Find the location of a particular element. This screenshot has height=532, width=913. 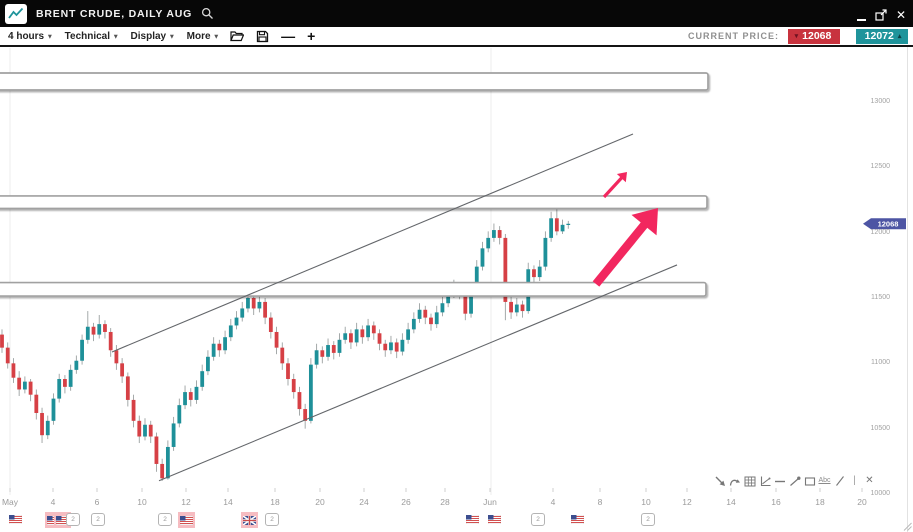

current-price-label: CURRENT PRICE: is located at coordinates (733, 36).